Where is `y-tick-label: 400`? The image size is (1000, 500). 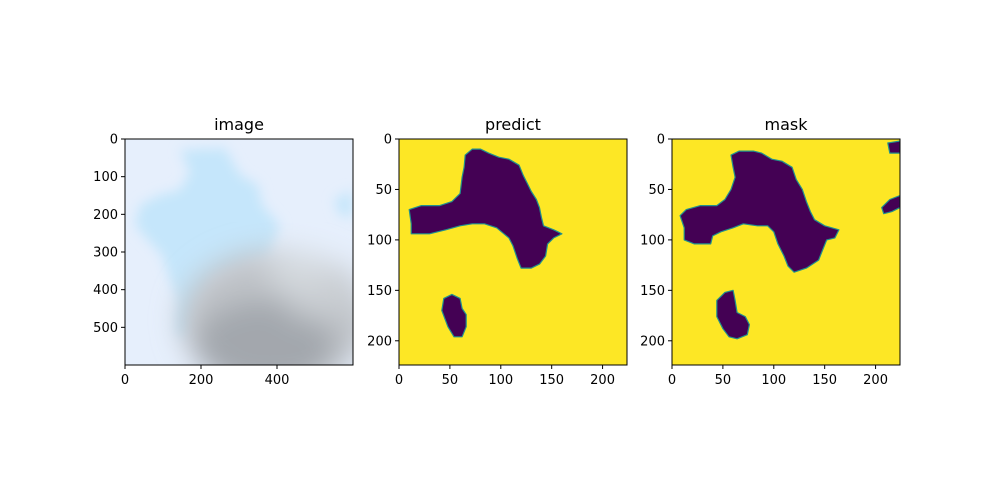 y-tick-label: 400 is located at coordinates (105, 290).